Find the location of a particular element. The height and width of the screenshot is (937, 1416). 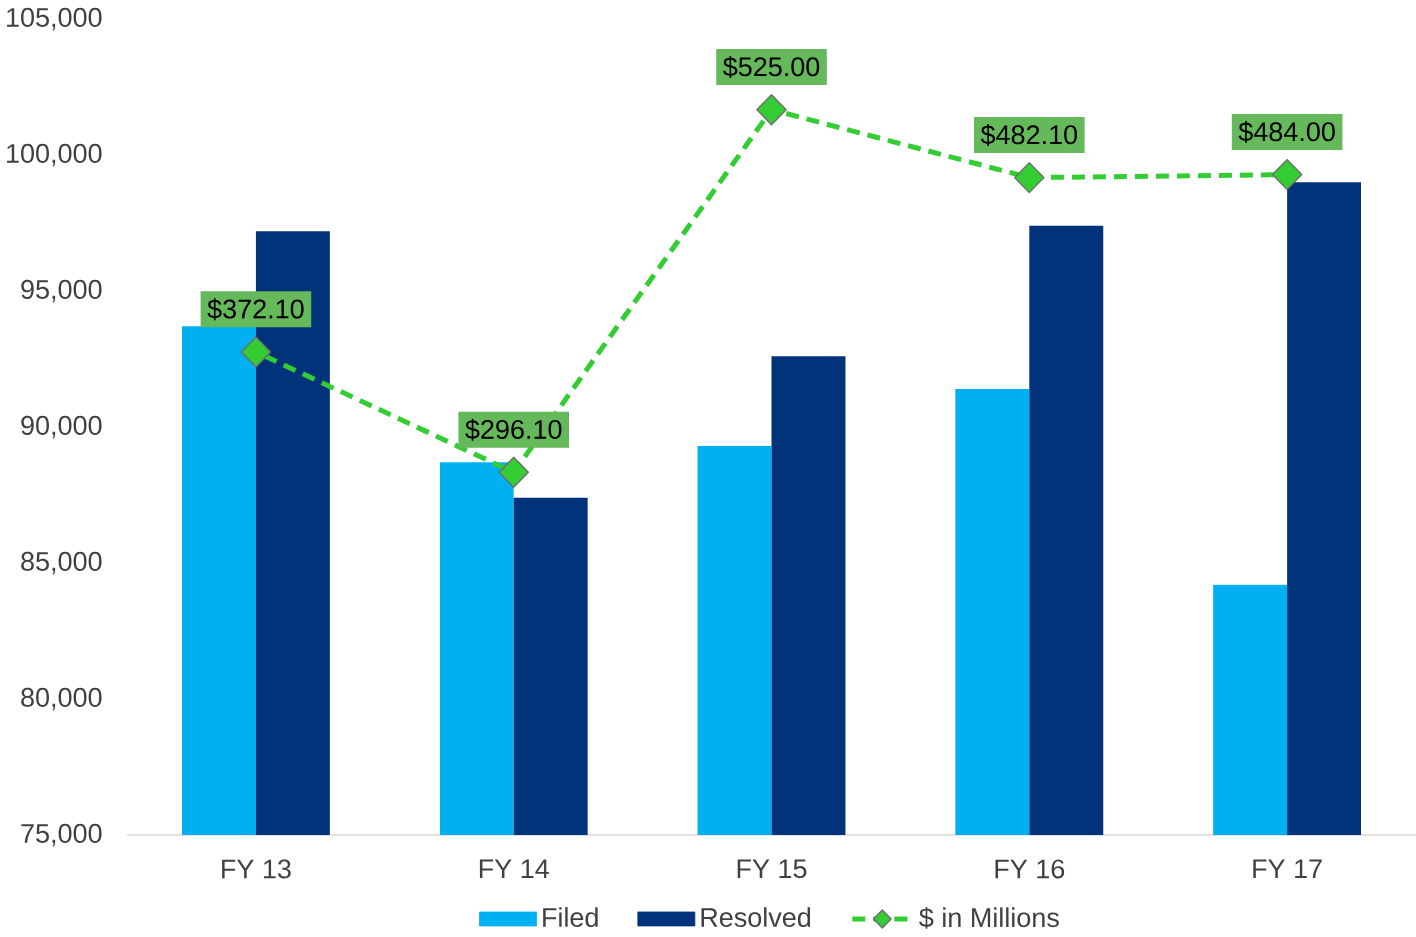

x-tick-label: FY 17 is located at coordinates (1287, 868).